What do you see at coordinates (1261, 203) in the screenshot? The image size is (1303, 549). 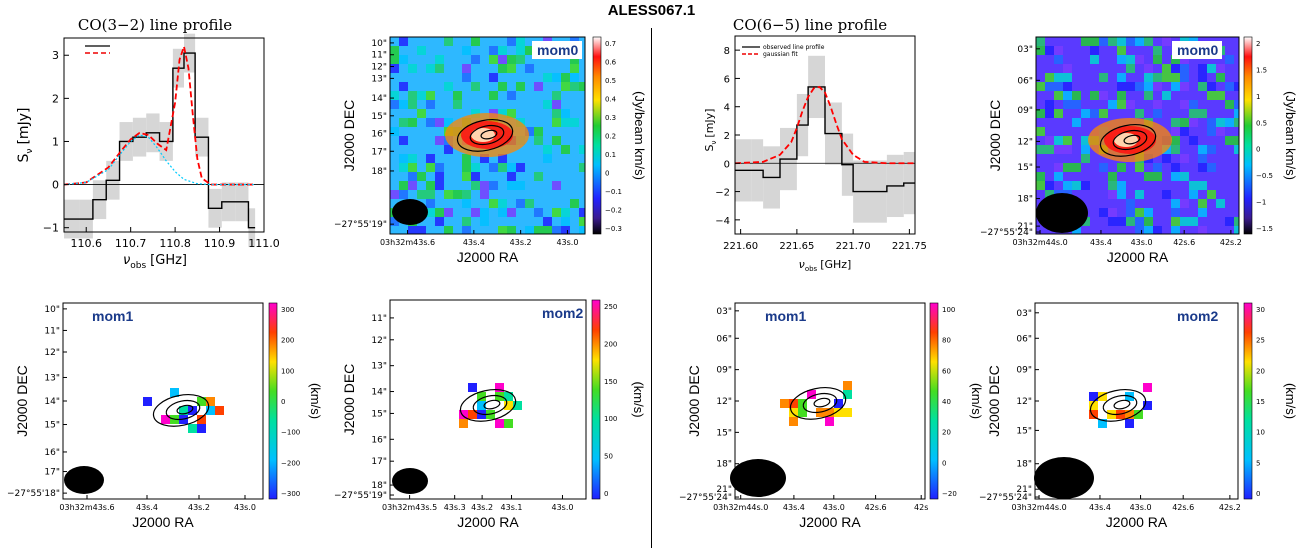 I see `colorbar-tick-label: −1` at bounding box center [1261, 203].